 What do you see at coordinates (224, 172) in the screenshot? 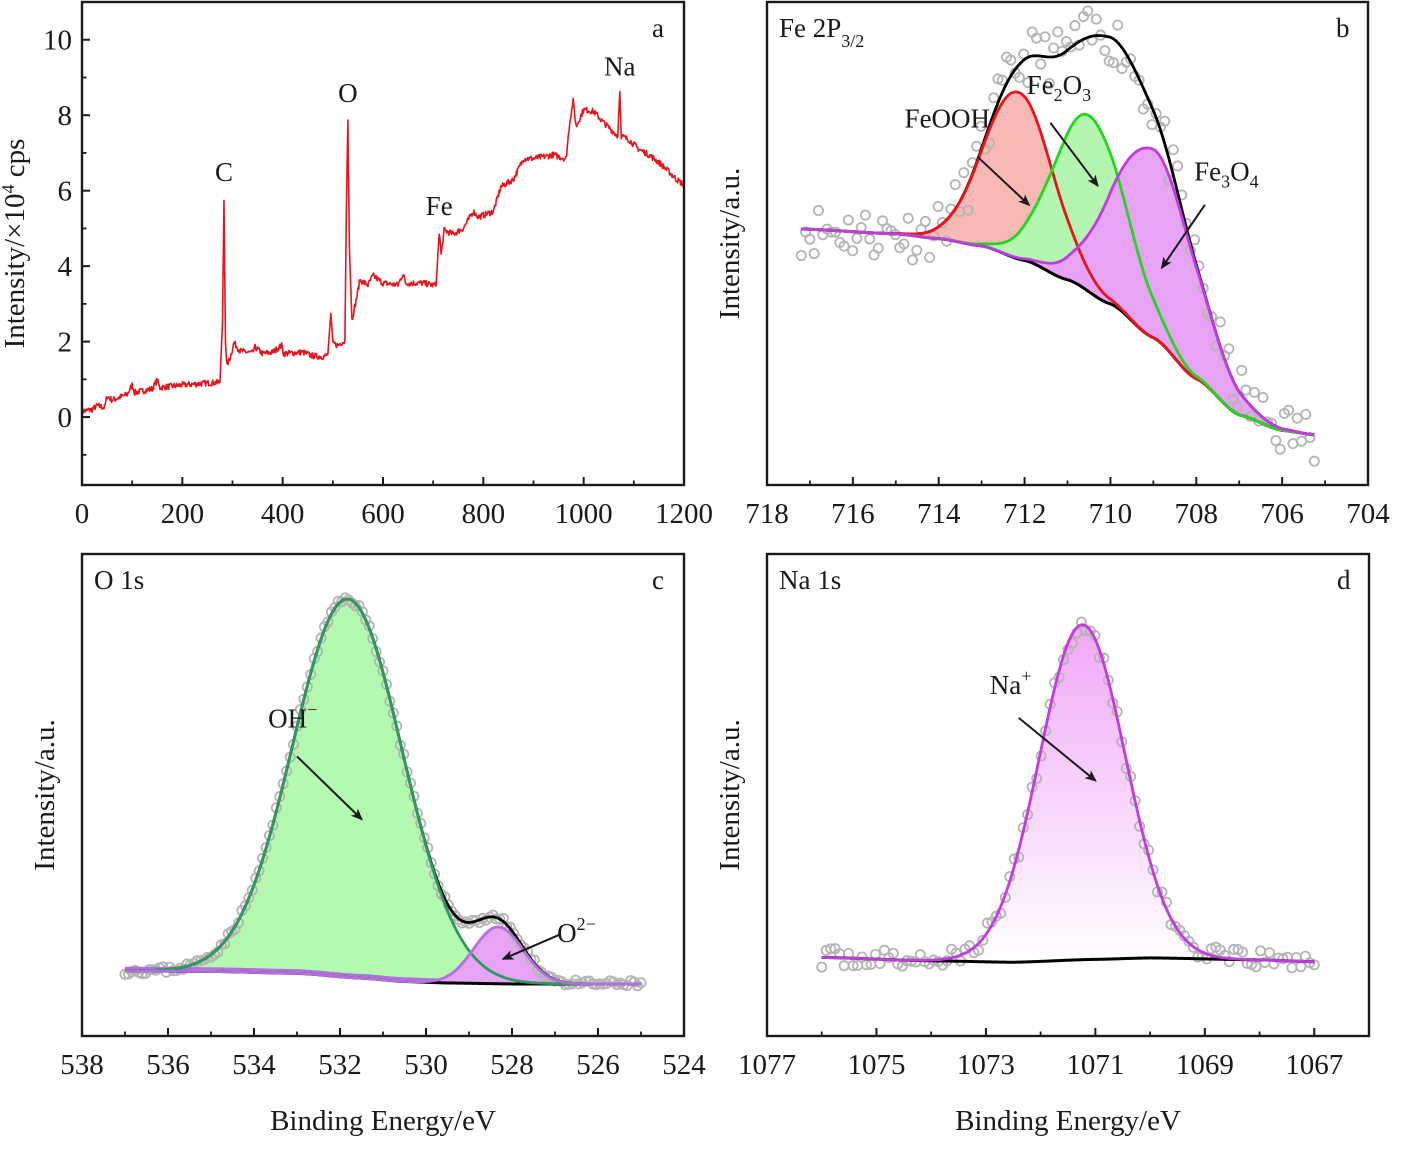
I see `peak-label-c: C` at bounding box center [224, 172].